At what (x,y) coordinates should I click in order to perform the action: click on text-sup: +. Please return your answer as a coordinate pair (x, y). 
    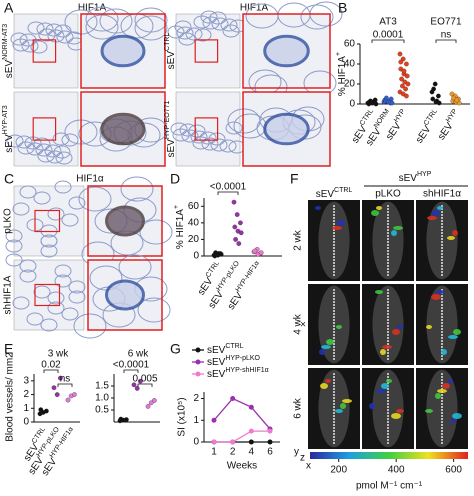
    Looking at the image, I should click on (338, 54).